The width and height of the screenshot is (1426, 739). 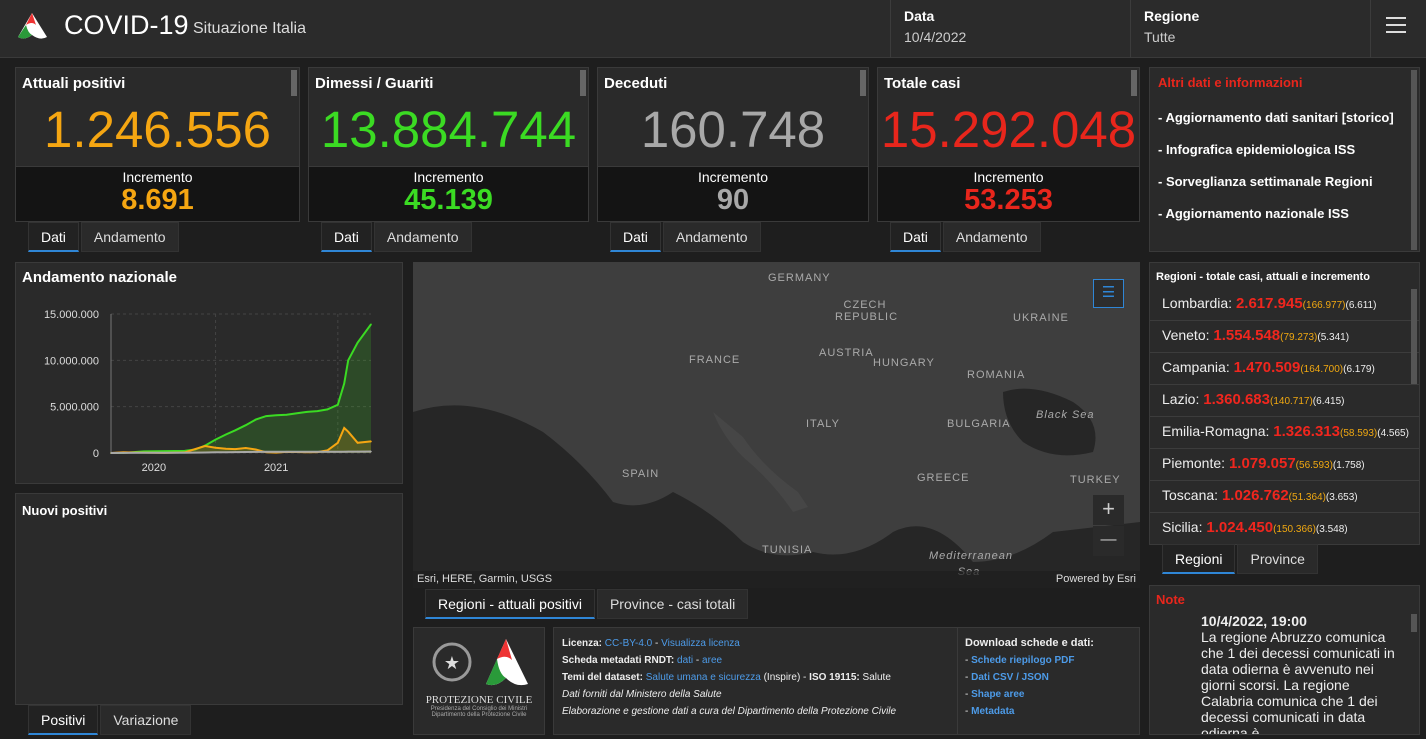 I want to click on region-row: Piemonte: 1.079.057(56.593)(1.758), so click(x=1284, y=465).